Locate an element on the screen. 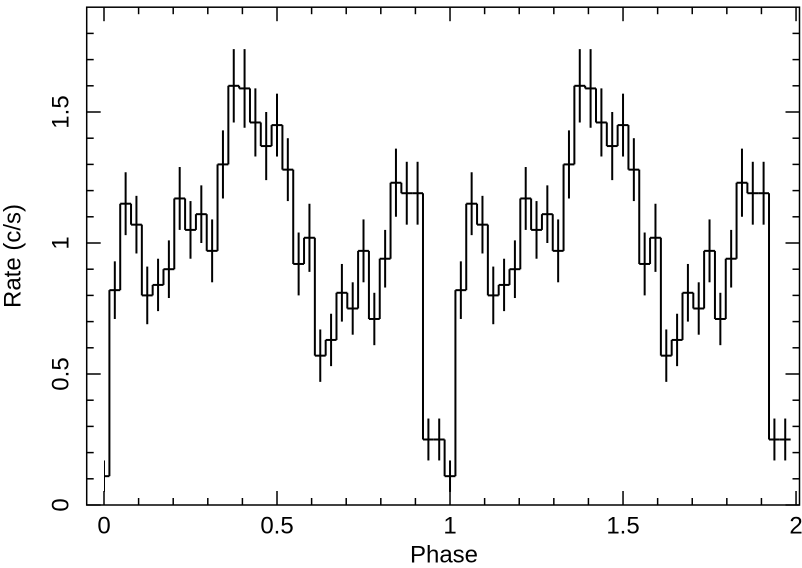 The height and width of the screenshot is (568, 802). y-tick-label: 1 is located at coordinates (60, 242).